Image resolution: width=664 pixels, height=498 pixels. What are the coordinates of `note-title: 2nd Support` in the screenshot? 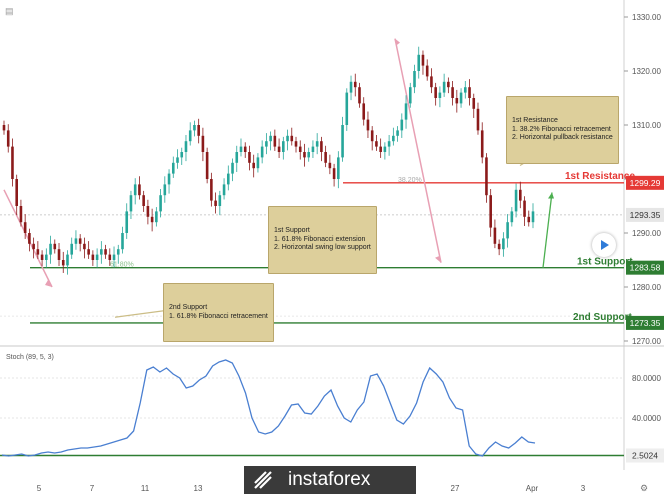 It's located at (188, 307).